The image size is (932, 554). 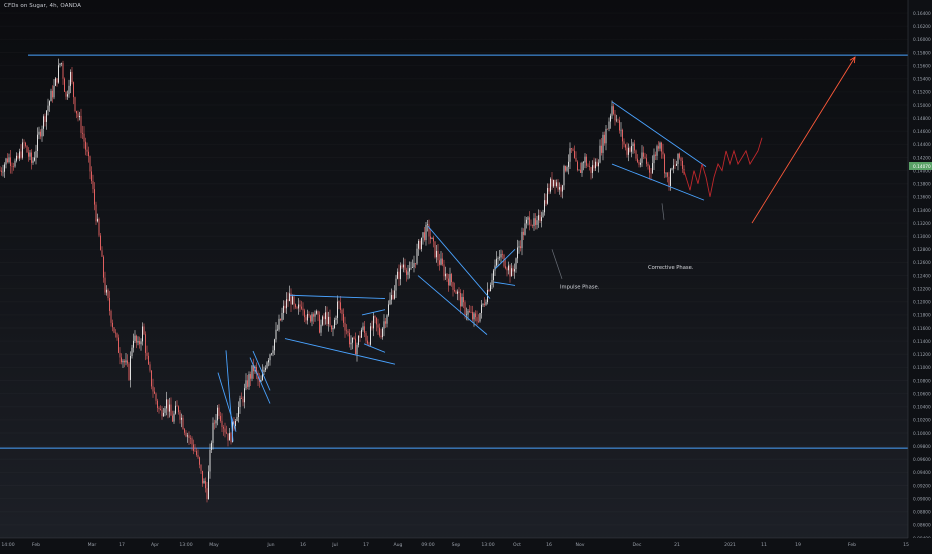 What do you see at coordinates (580, 288) in the screenshot?
I see `annotation-label: Impulse Phase.` at bounding box center [580, 288].